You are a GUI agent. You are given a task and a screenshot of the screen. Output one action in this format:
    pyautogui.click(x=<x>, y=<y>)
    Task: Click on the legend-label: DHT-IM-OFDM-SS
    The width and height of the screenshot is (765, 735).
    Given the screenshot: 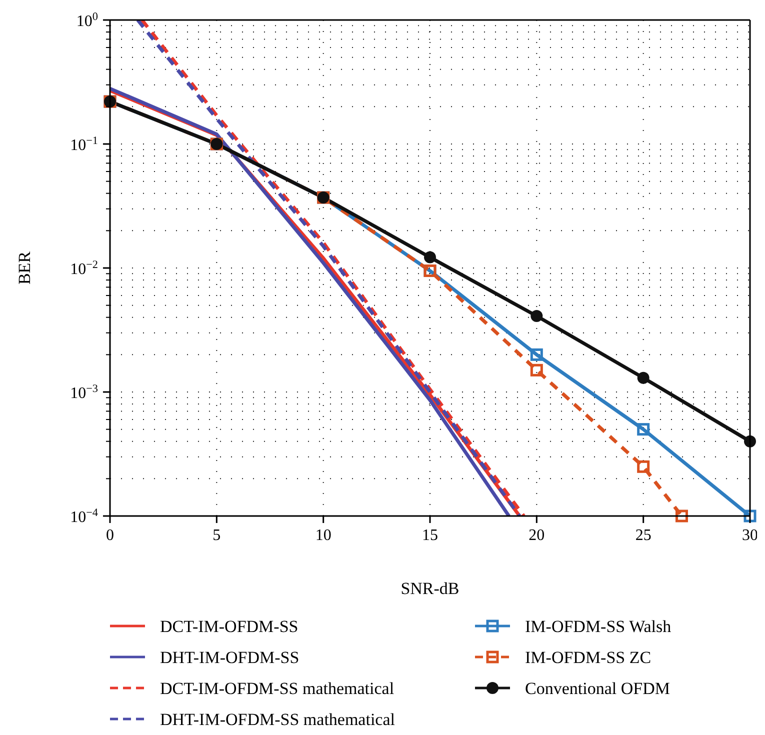 What is the action you would take?
    pyautogui.click(x=230, y=657)
    